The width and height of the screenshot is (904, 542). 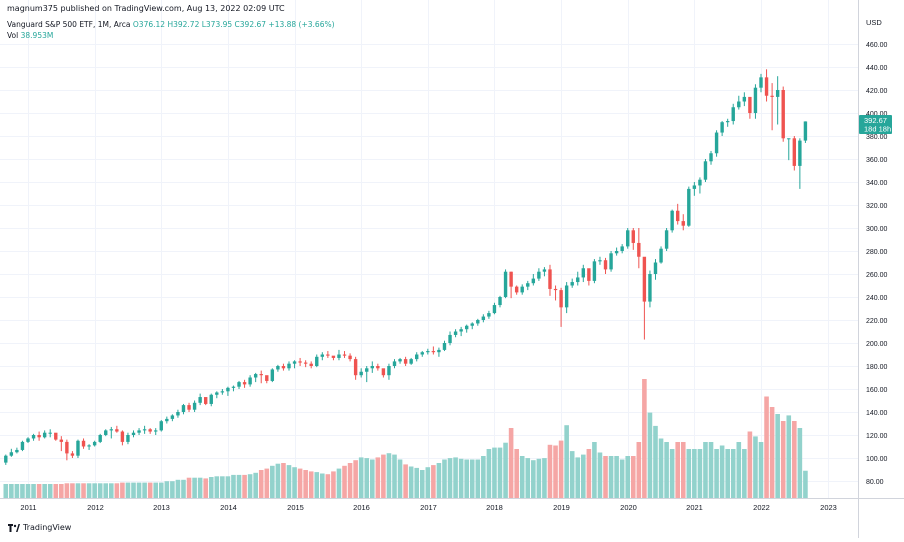 What do you see at coordinates (694, 507) in the screenshot?
I see `time-tick-label: 2021` at bounding box center [694, 507].